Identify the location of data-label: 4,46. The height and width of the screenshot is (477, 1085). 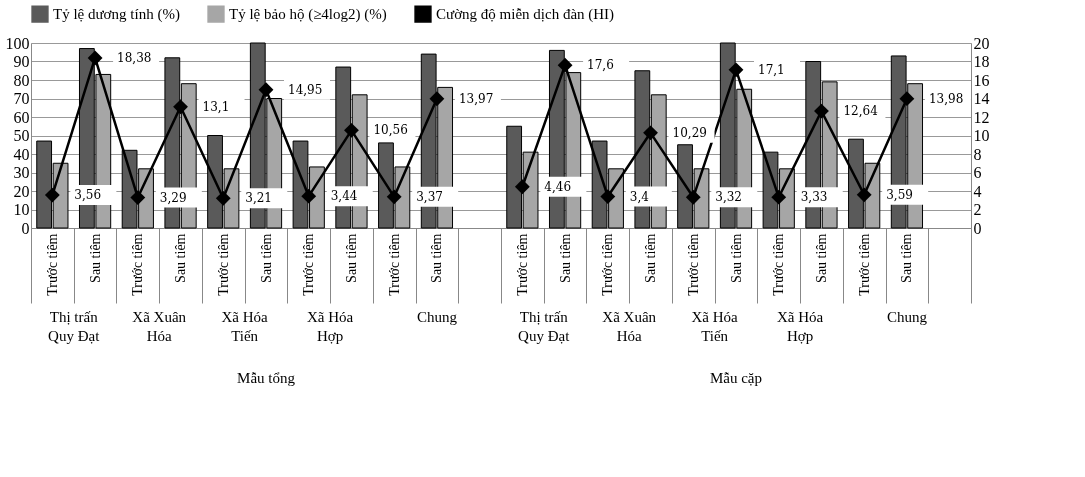
(558, 186).